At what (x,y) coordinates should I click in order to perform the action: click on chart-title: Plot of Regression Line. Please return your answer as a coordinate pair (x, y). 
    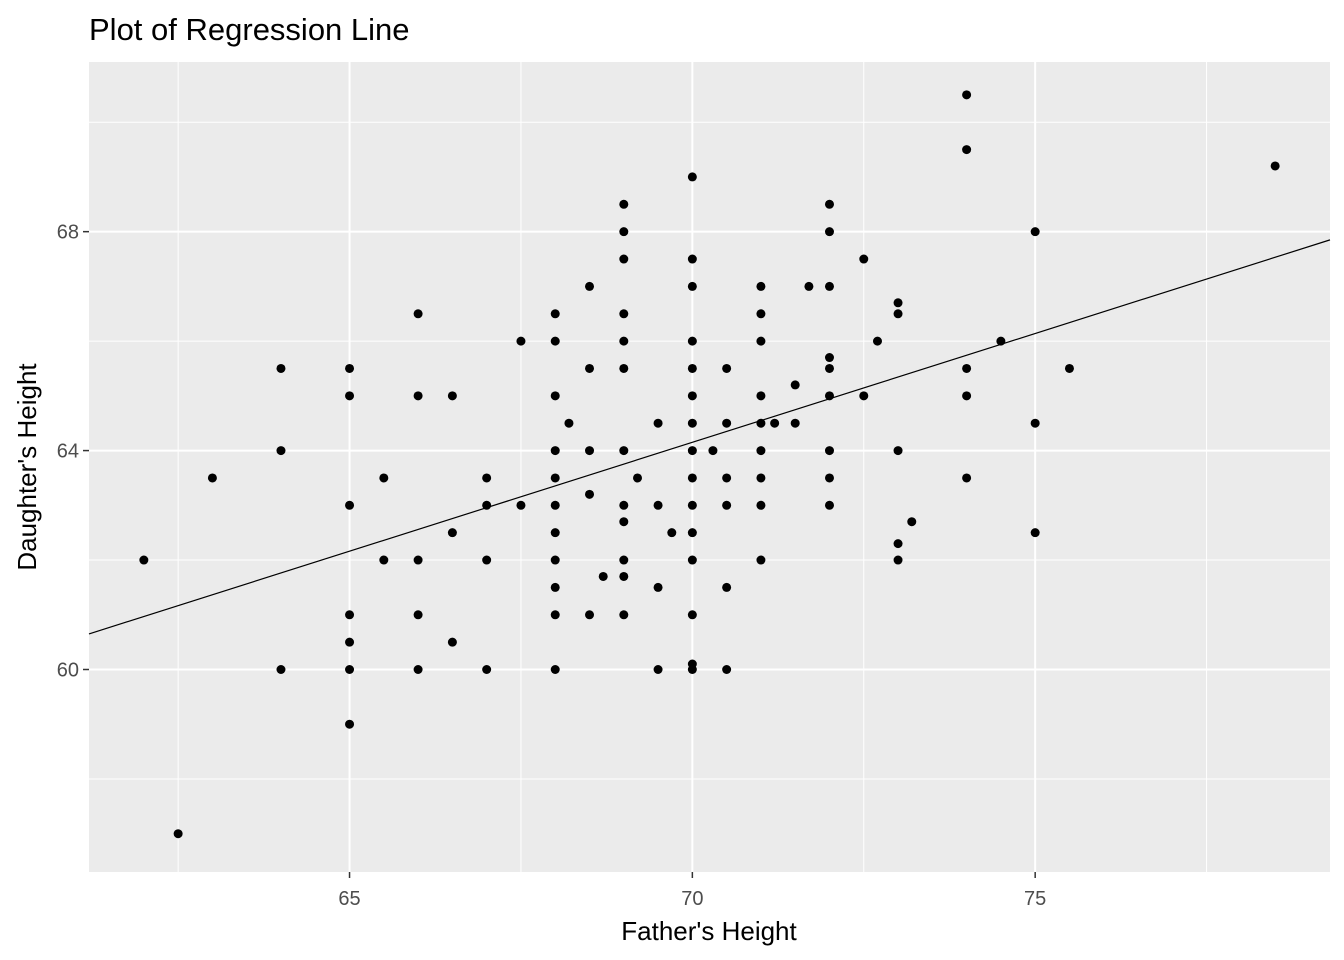
    Looking at the image, I should click on (249, 29).